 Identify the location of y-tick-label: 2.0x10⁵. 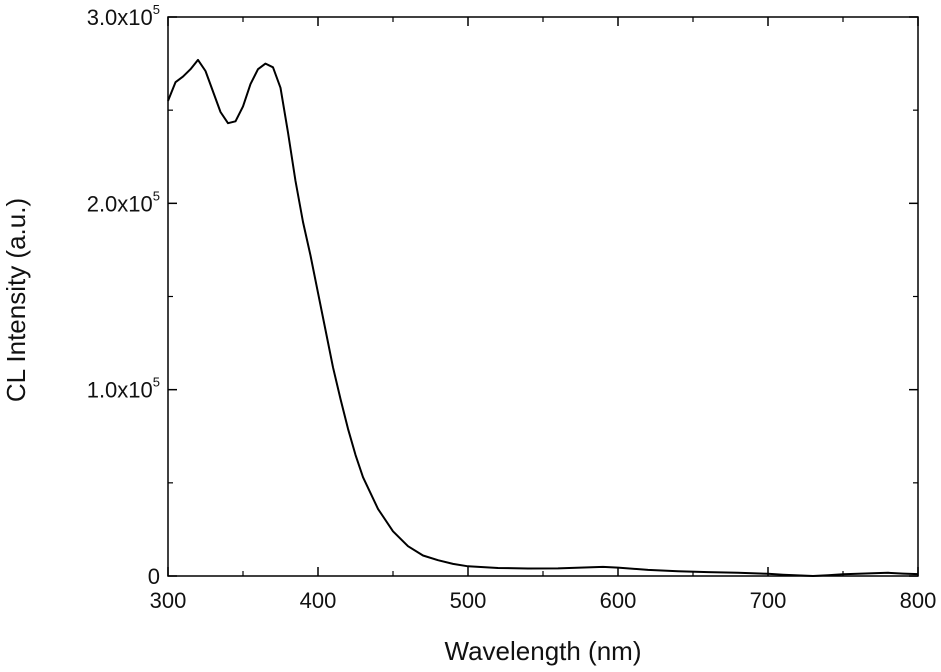
(123, 202).